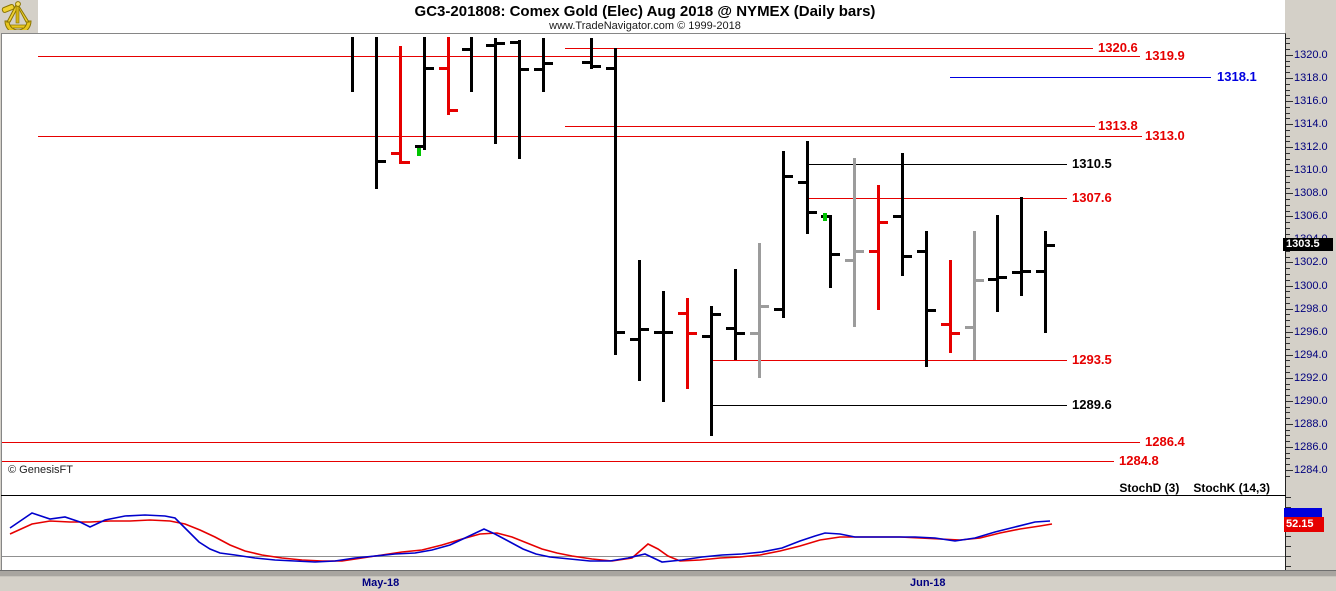 The height and width of the screenshot is (591, 1336). Describe the element at coordinates (643, 556) in the screenshot. I see `stoch-reference-line` at that location.